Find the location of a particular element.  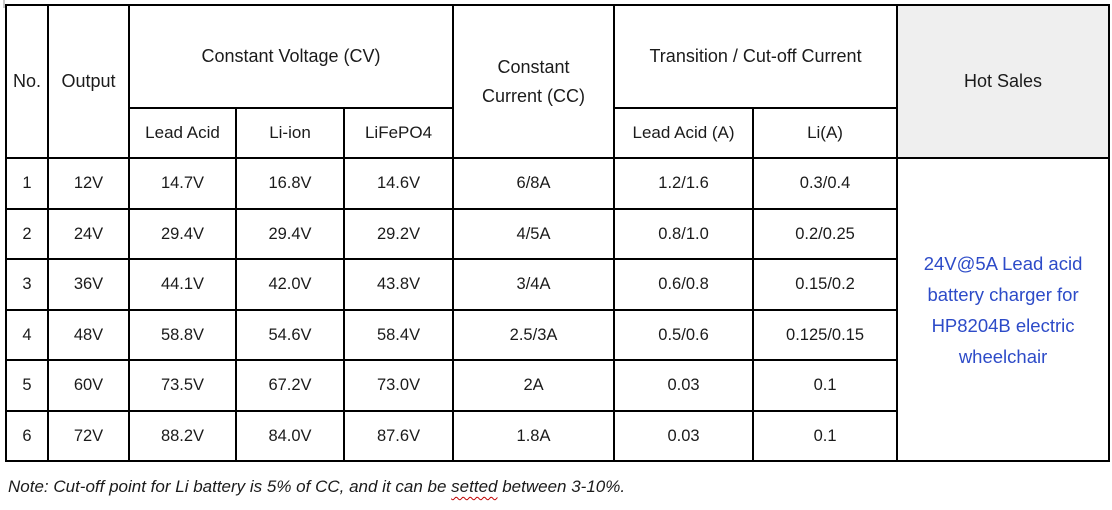

subheader-cv-lifepo4: LiFePO4 is located at coordinates (398, 133).